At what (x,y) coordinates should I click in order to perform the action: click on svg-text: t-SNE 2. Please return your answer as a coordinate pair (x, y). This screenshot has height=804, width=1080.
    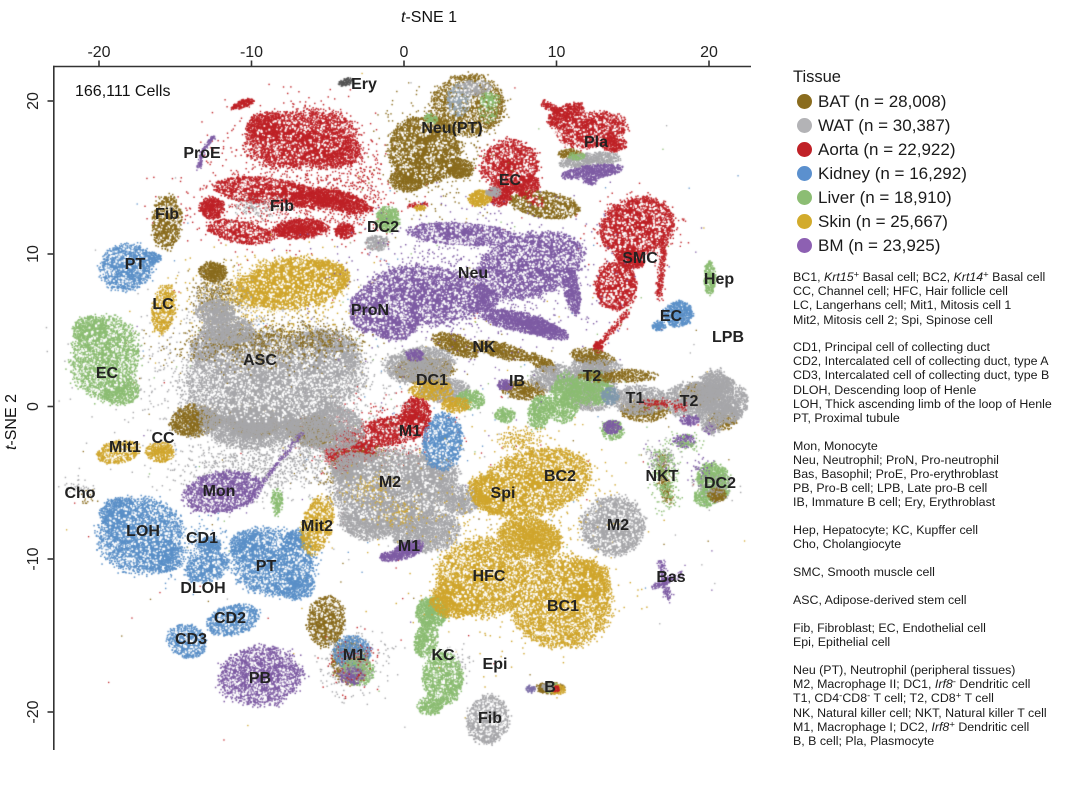
    Looking at the image, I should click on (11, 422).